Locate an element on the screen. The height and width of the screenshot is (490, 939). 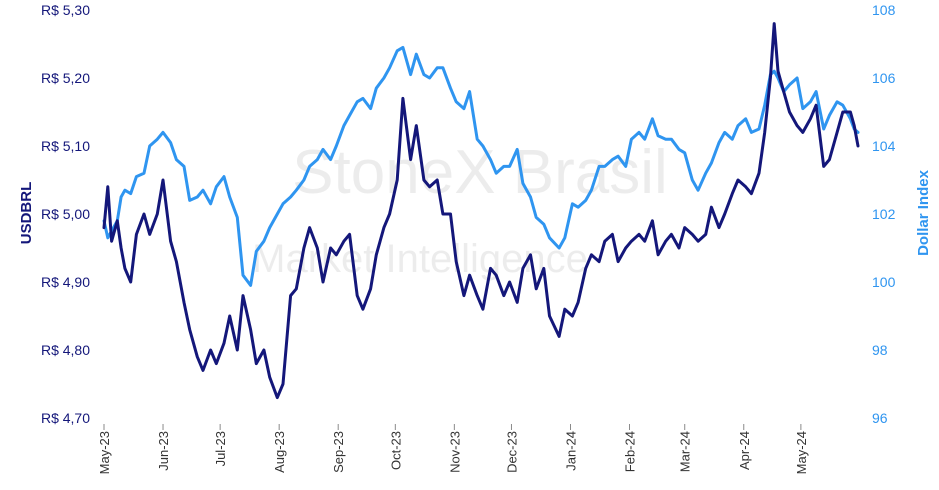
x-tick-label: May-24 is located at coordinates (801, 452).